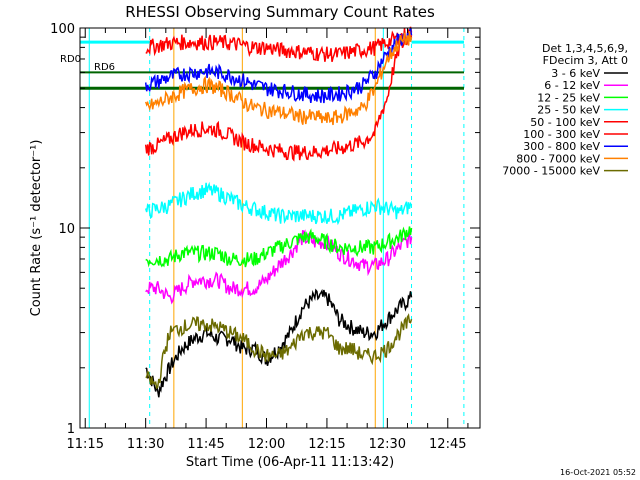 The width and height of the screenshot is (640, 480). What do you see at coordinates (71, 429) in the screenshot?
I see `y-tick-label: 1` at bounding box center [71, 429].